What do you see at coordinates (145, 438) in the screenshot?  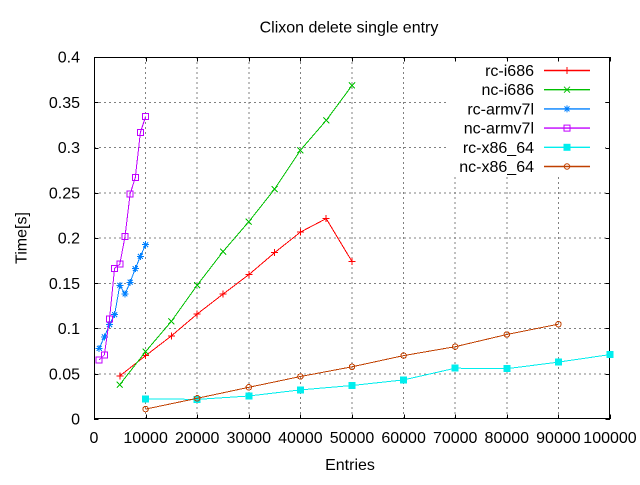 I see `svg-text: 10000` at bounding box center [145, 438].